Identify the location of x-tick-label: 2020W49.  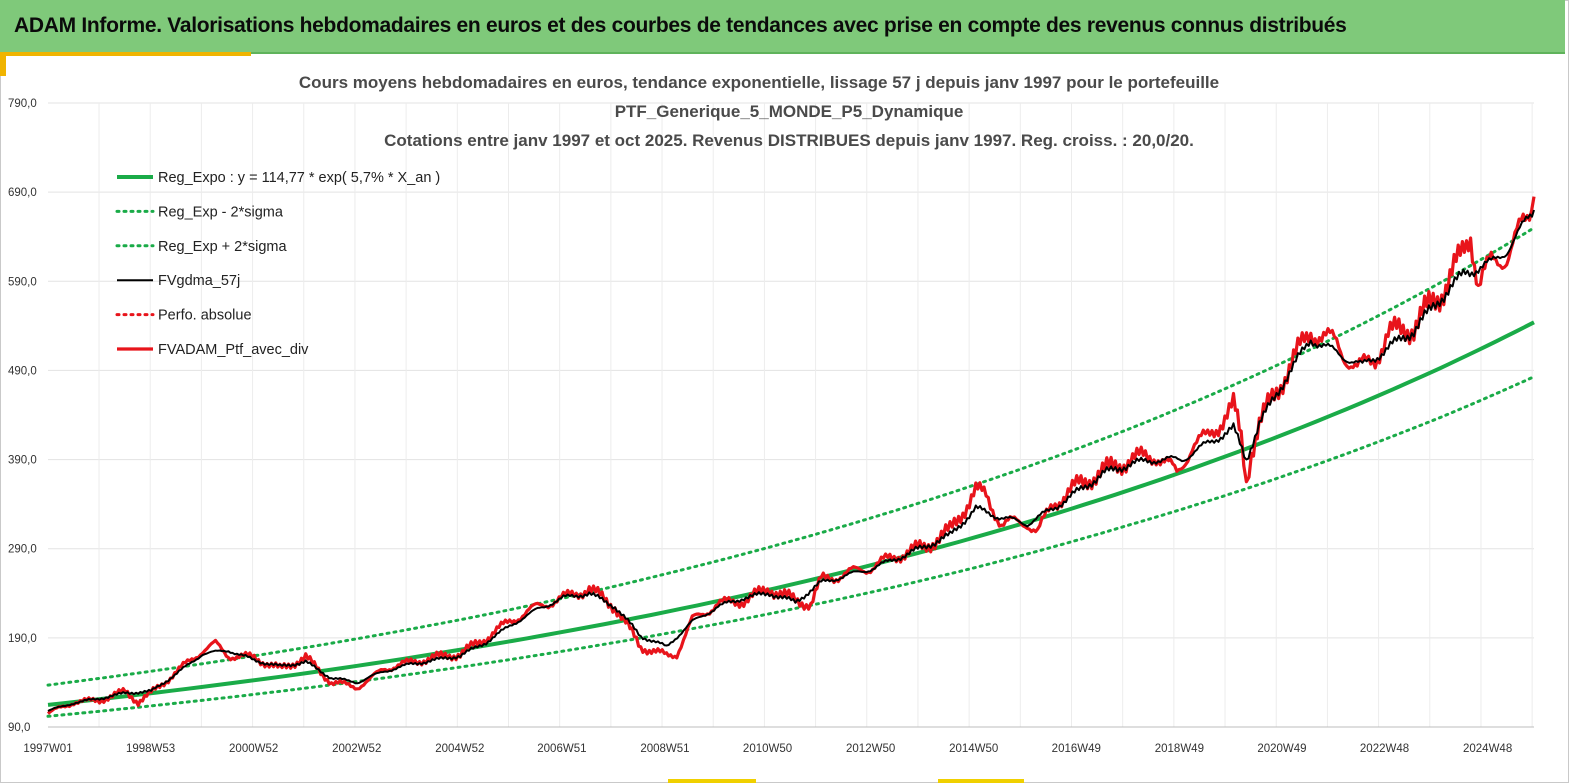
(1281, 749).